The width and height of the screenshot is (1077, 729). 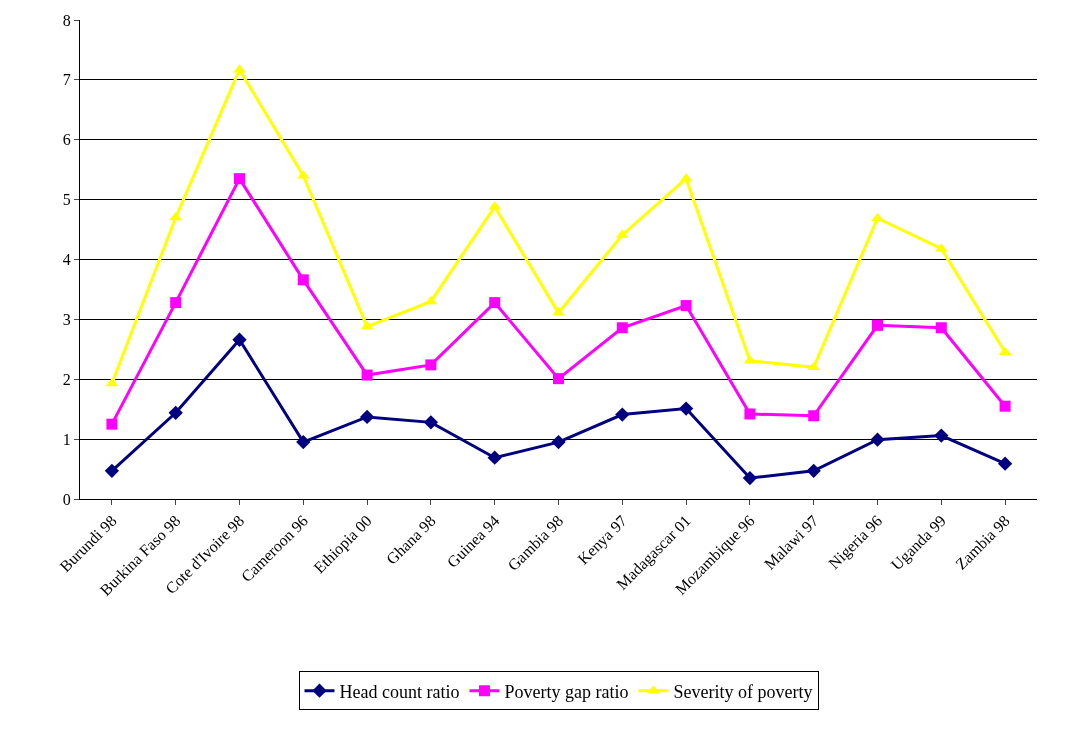 I want to click on y-tick-label: 7, so click(x=66, y=80).